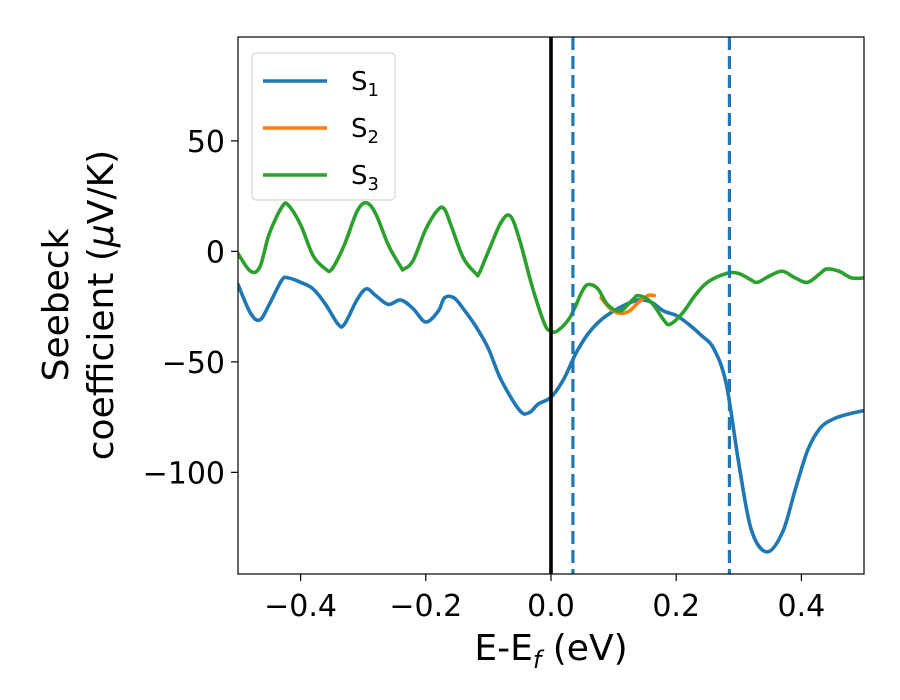 The image size is (900, 700). What do you see at coordinates (184, 473) in the screenshot?
I see `y-tick-label: −100` at bounding box center [184, 473].